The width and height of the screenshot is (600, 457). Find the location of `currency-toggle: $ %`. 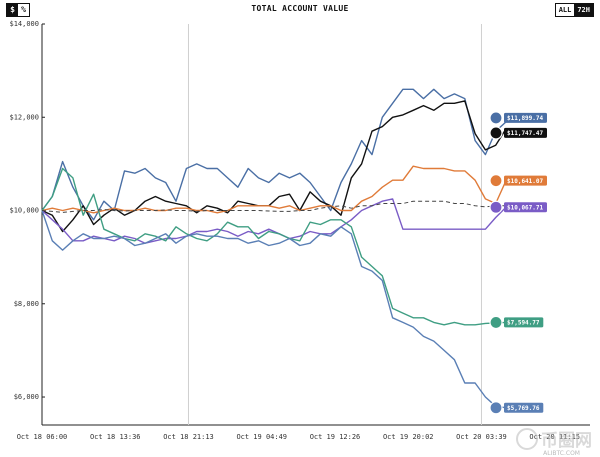

currency-toggle: $ % is located at coordinates (18, 10).